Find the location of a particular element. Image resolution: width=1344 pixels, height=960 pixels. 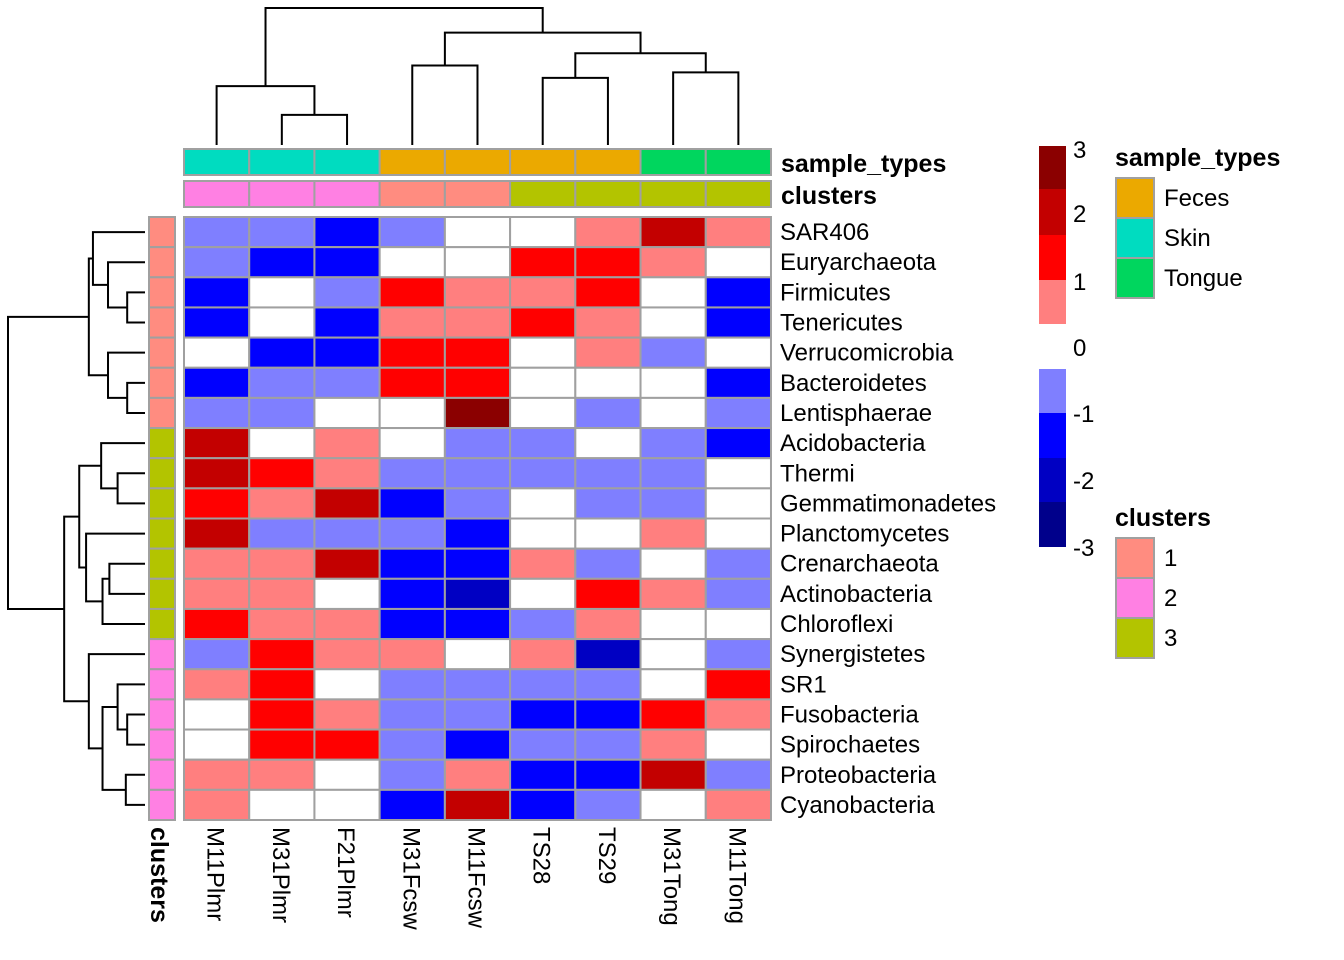

row-label: Verrucomicrobia is located at coordinates (867, 353).